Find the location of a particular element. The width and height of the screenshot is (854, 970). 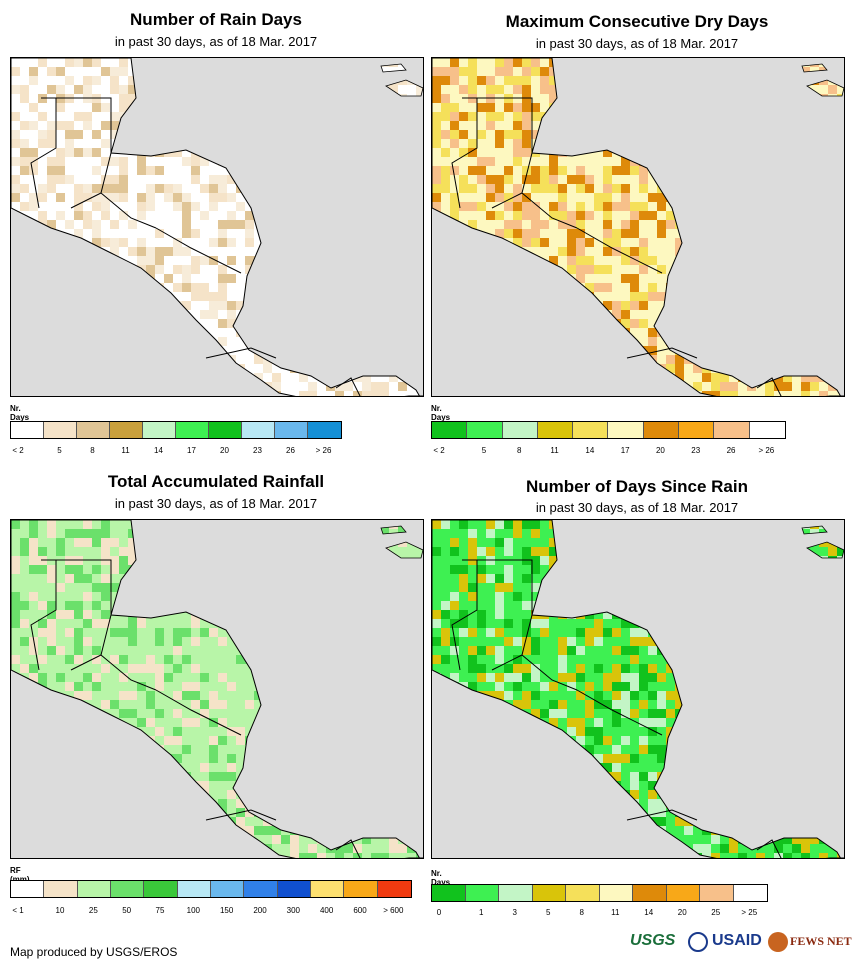

legend-label: 600 is located at coordinates (360, 910).